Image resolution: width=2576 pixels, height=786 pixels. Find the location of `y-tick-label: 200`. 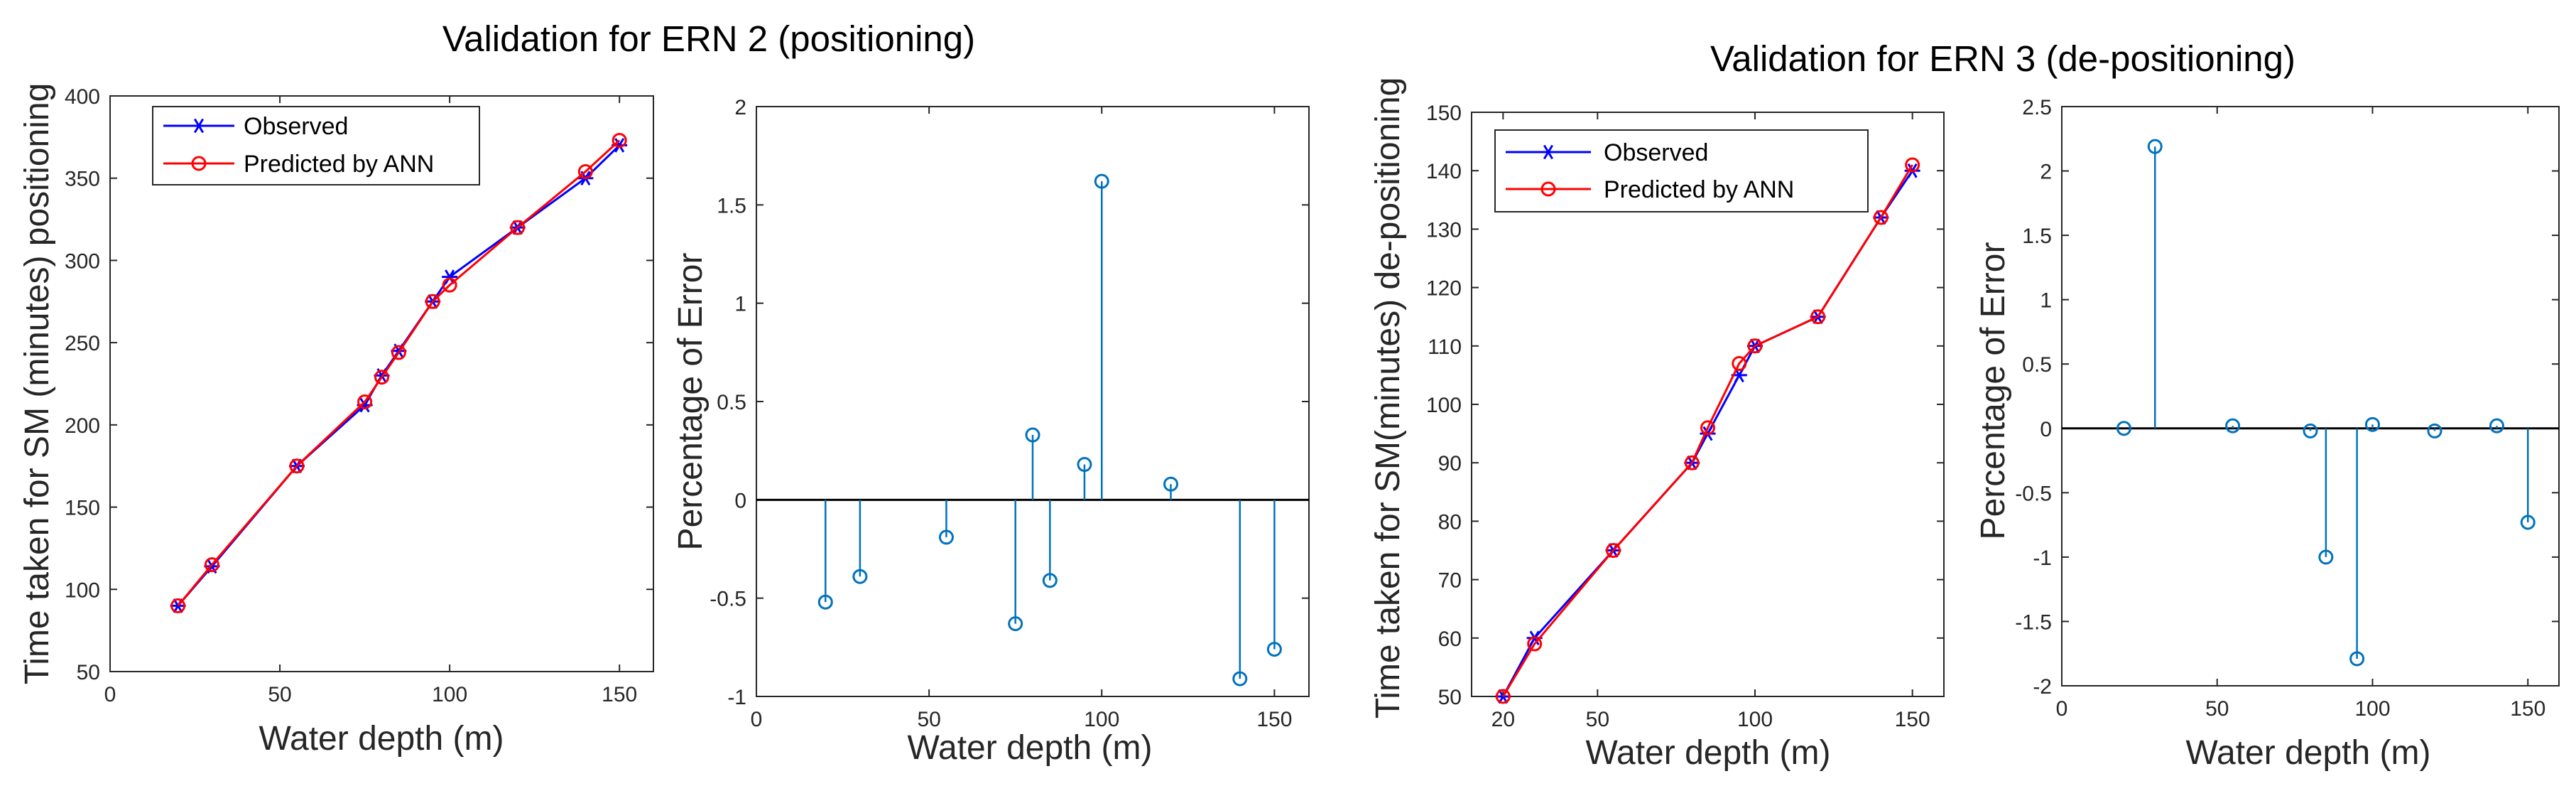

y-tick-label: 200 is located at coordinates (83, 426).